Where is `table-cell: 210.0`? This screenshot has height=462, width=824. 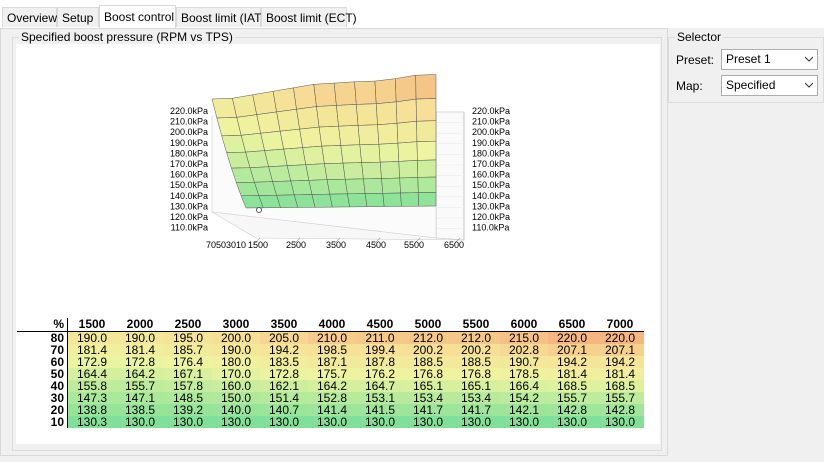
table-cell: 210.0 is located at coordinates (332, 337).